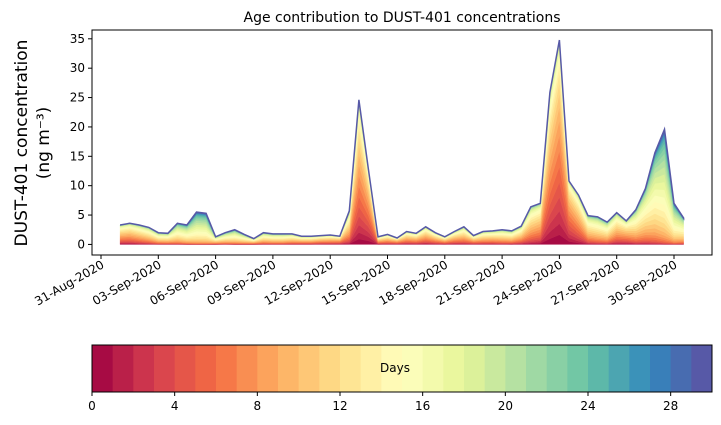 The width and height of the screenshot is (721, 425). What do you see at coordinates (422, 406) in the screenshot?
I see `colorbar-tick-label: 16` at bounding box center [422, 406].